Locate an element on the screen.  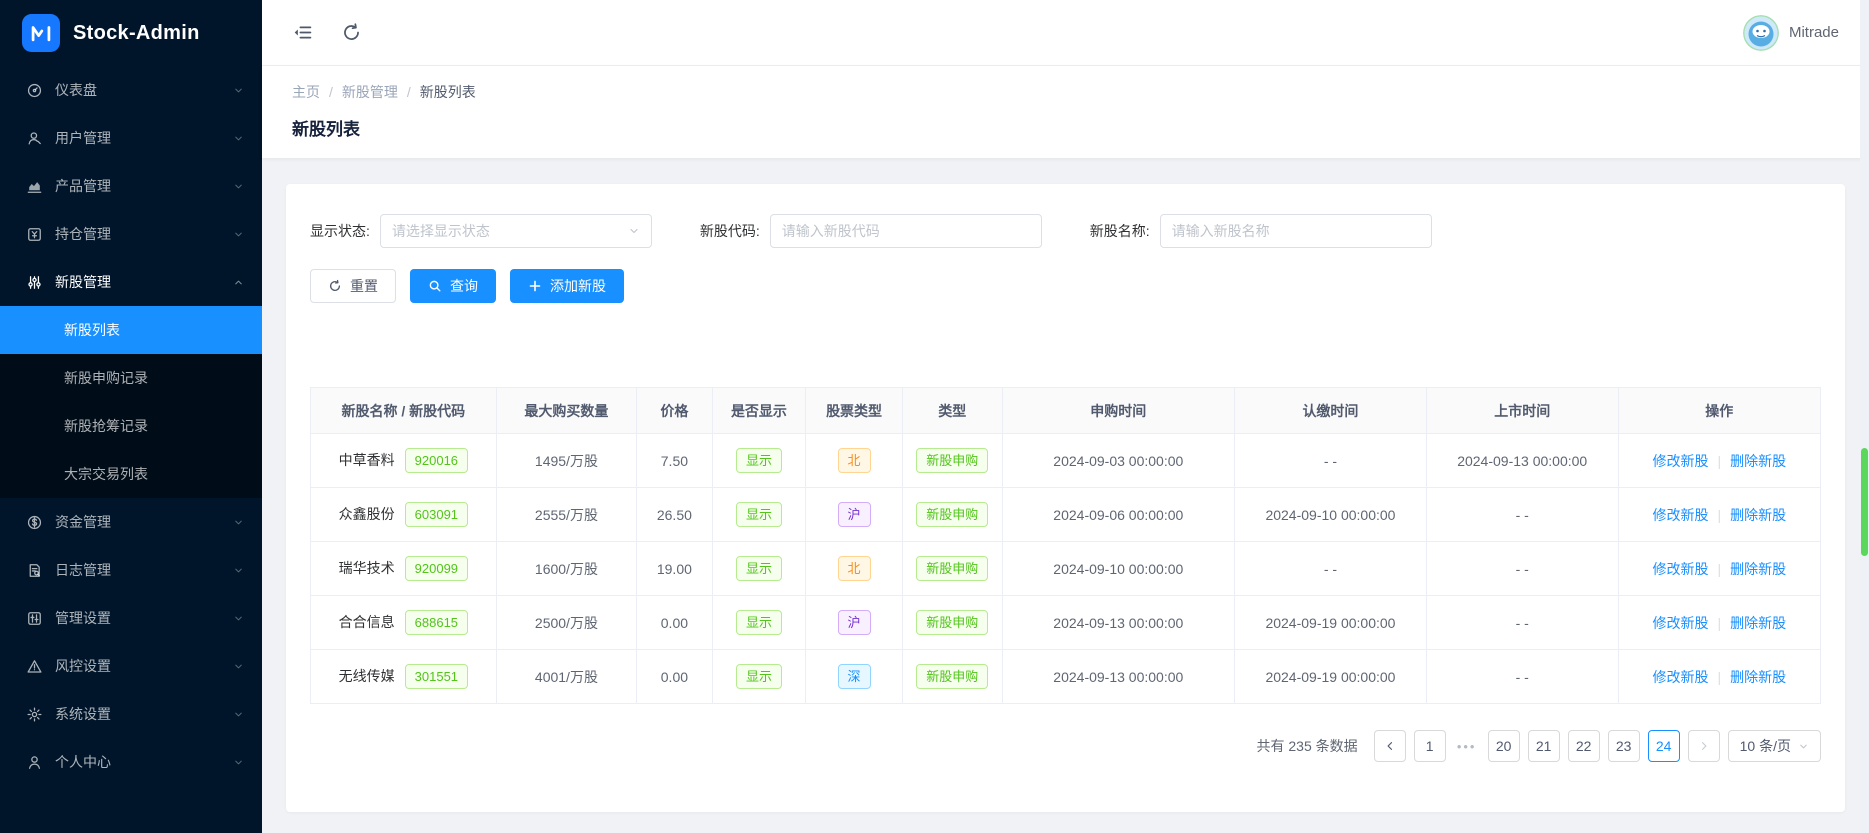
add-ipo-button: 添加新股 is located at coordinates (567, 286).